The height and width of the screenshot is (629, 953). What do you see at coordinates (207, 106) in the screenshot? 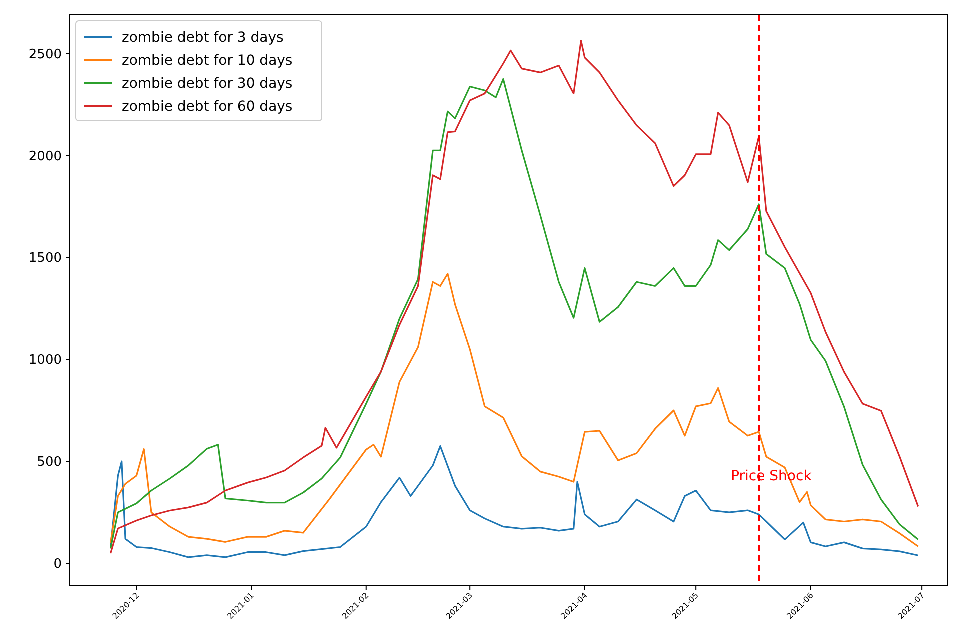
I see `legend-label: zombie debt for 60 days` at bounding box center [207, 106].